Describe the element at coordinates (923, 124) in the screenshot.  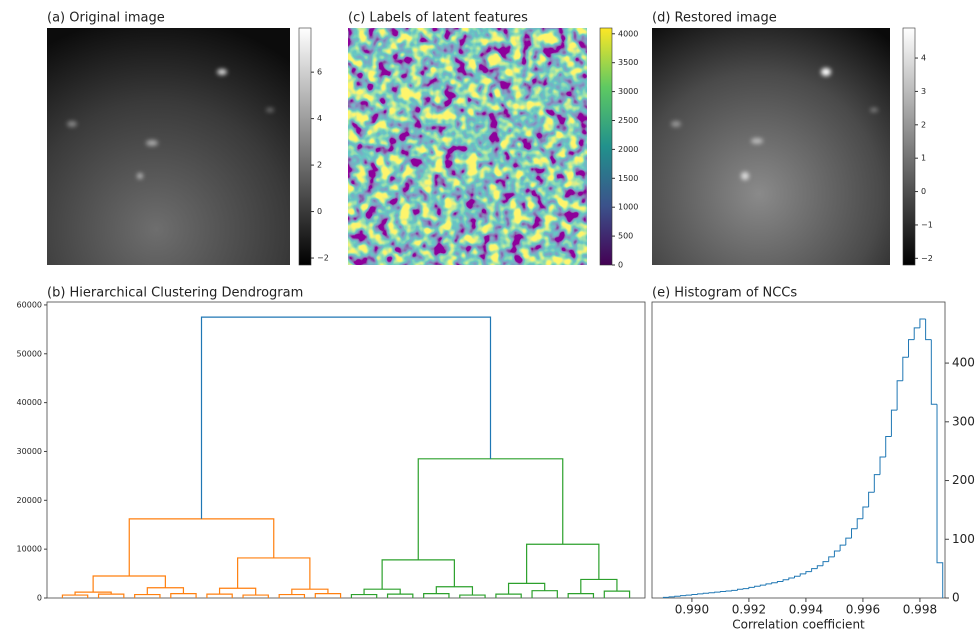
I see `colorbar-tick-label: 2` at that location.